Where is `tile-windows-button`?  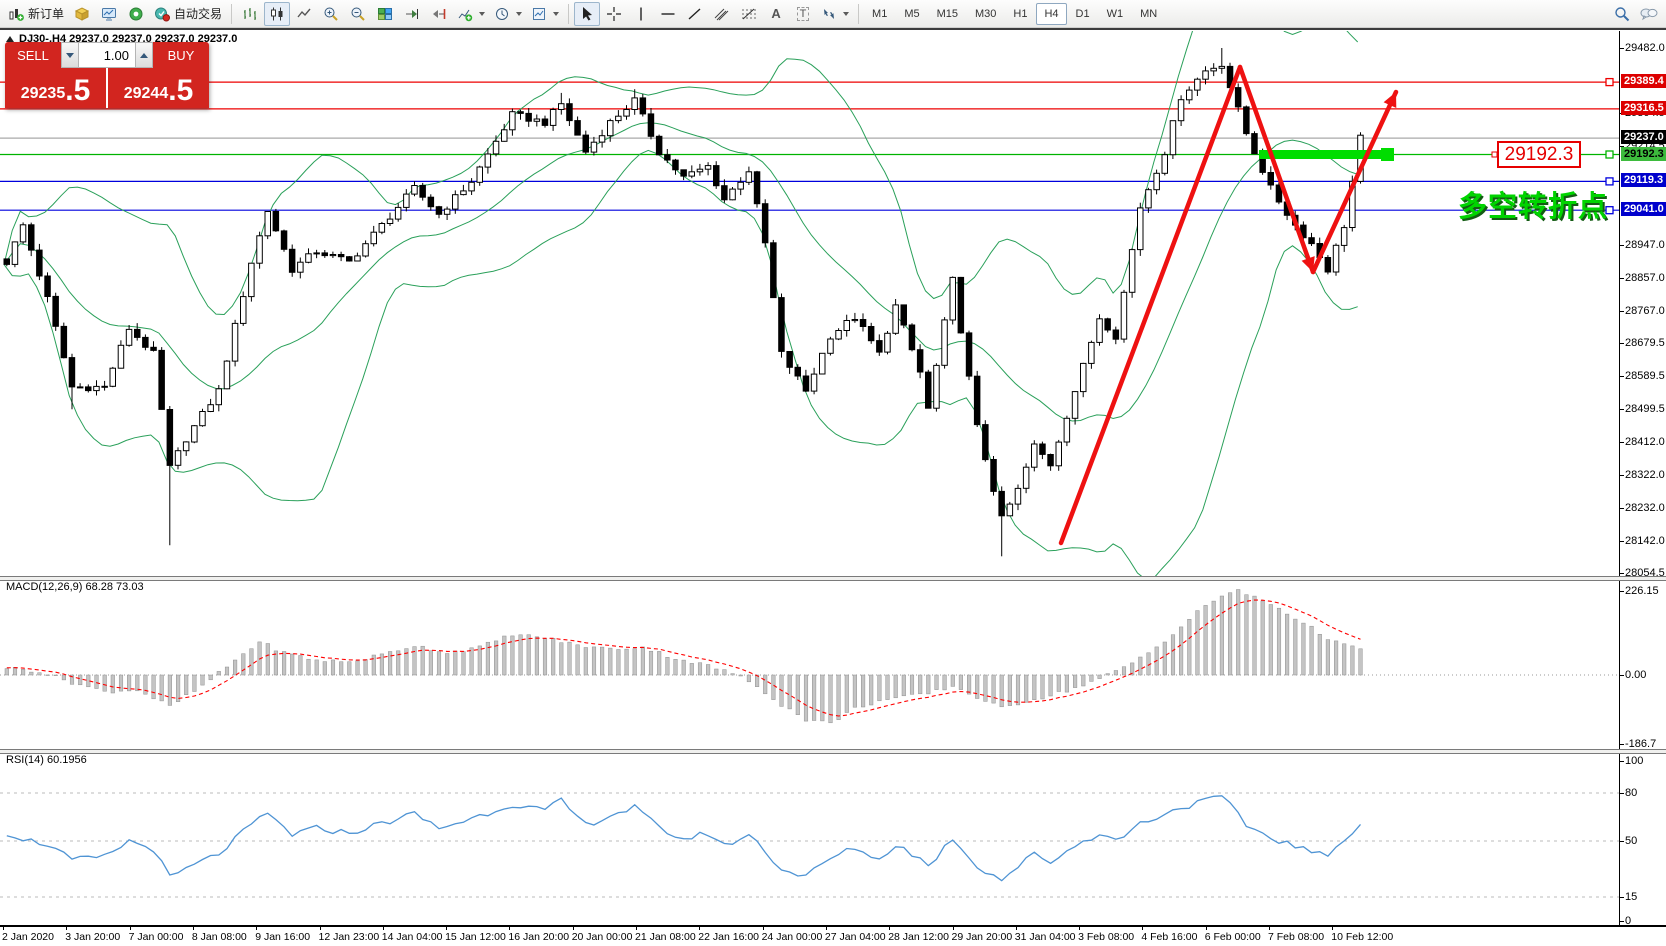
tile-windows-button is located at coordinates (385, 14).